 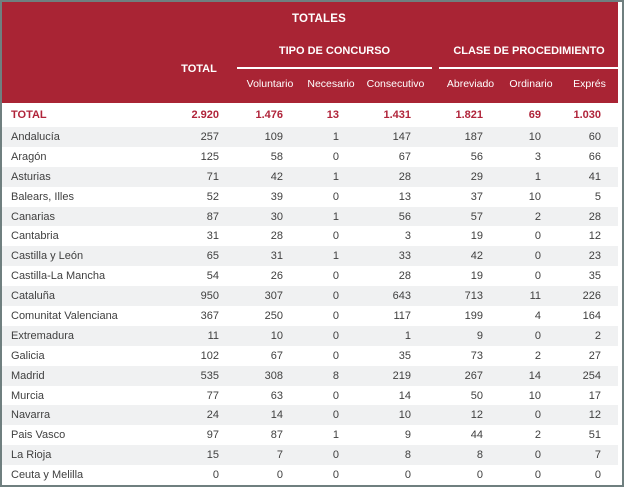 What do you see at coordinates (35, 236) in the screenshot?
I see `region-label: Cantabria` at bounding box center [35, 236].